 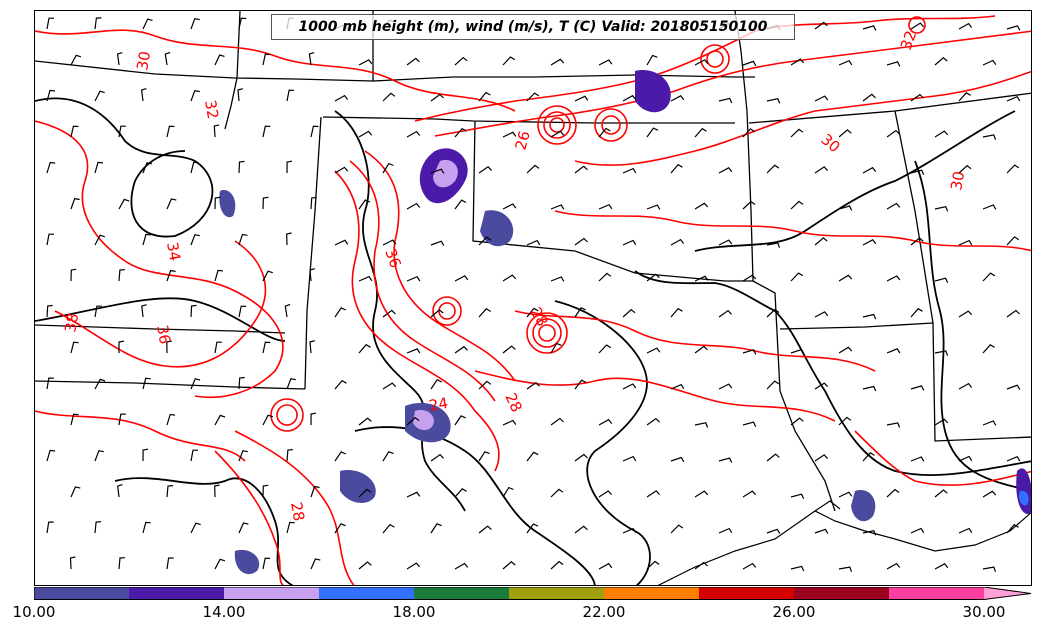 What do you see at coordinates (936, 593) in the screenshot?
I see `colorbar-segment` at bounding box center [936, 593].